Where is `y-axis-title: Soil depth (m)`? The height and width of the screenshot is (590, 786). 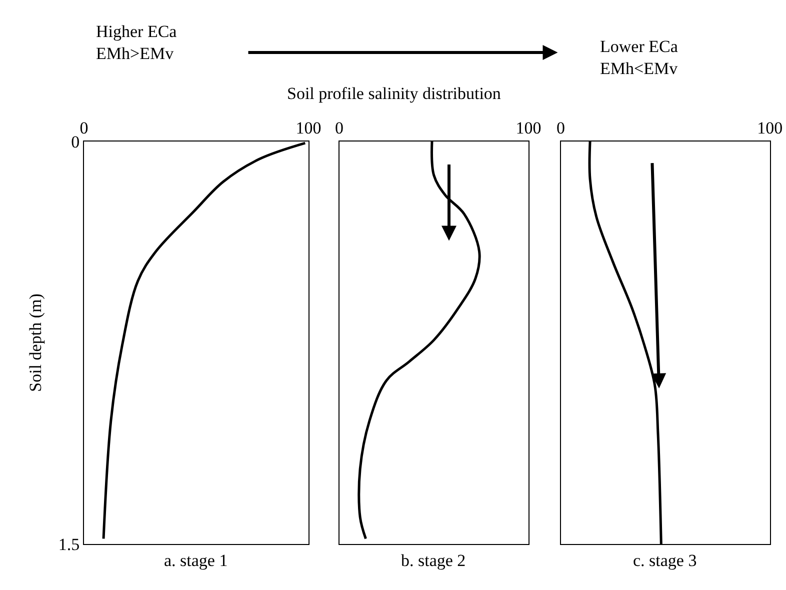
y-axis-title: Soil depth (m) is located at coordinates (35, 343).